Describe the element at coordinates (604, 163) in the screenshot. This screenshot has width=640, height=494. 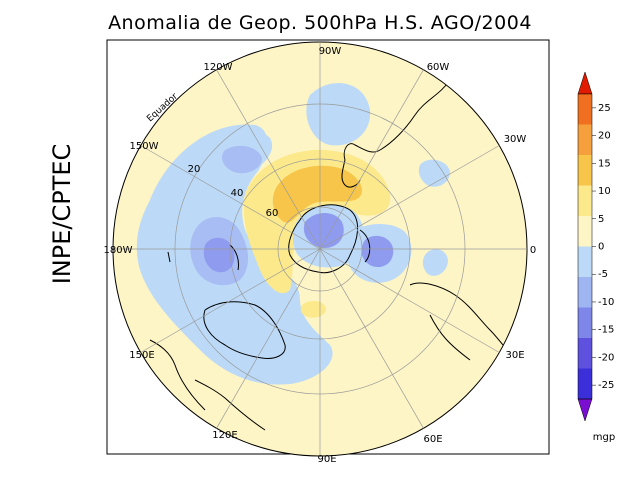
I see `colorbar-tick-label: 15` at that location.